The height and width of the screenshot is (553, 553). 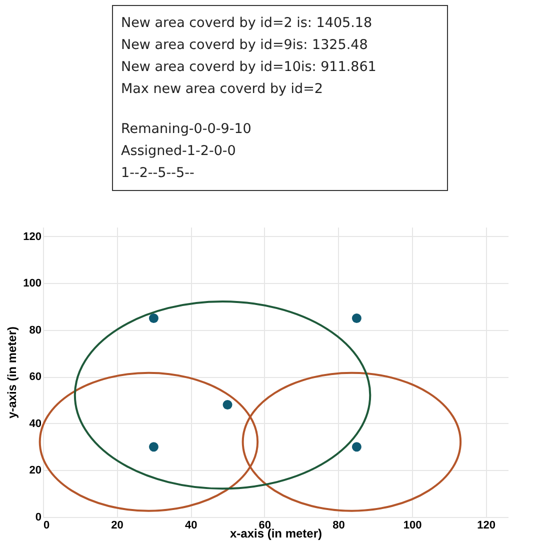 What do you see at coordinates (412, 526) in the screenshot?
I see `x-tick-label: 100` at bounding box center [412, 526].